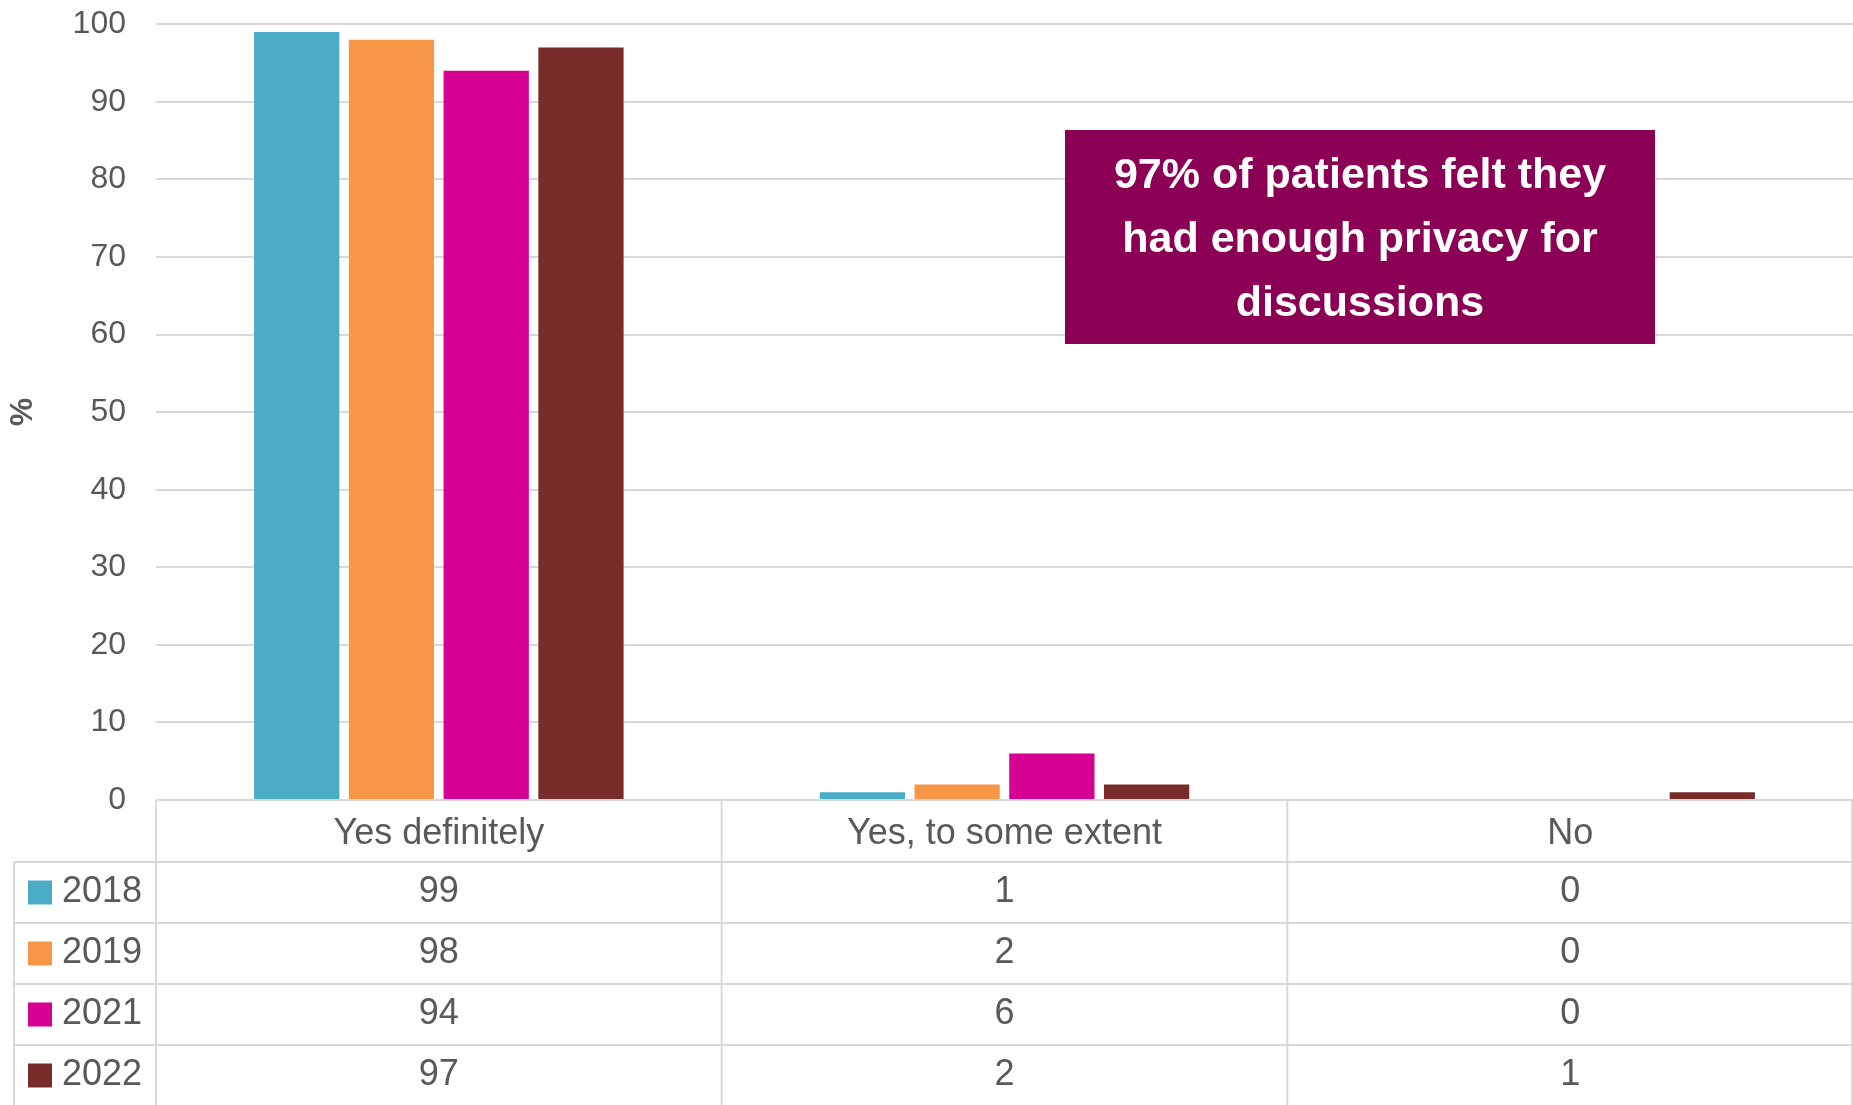  What do you see at coordinates (108, 487) in the screenshot?
I see `y-tick-label: 40` at bounding box center [108, 487].